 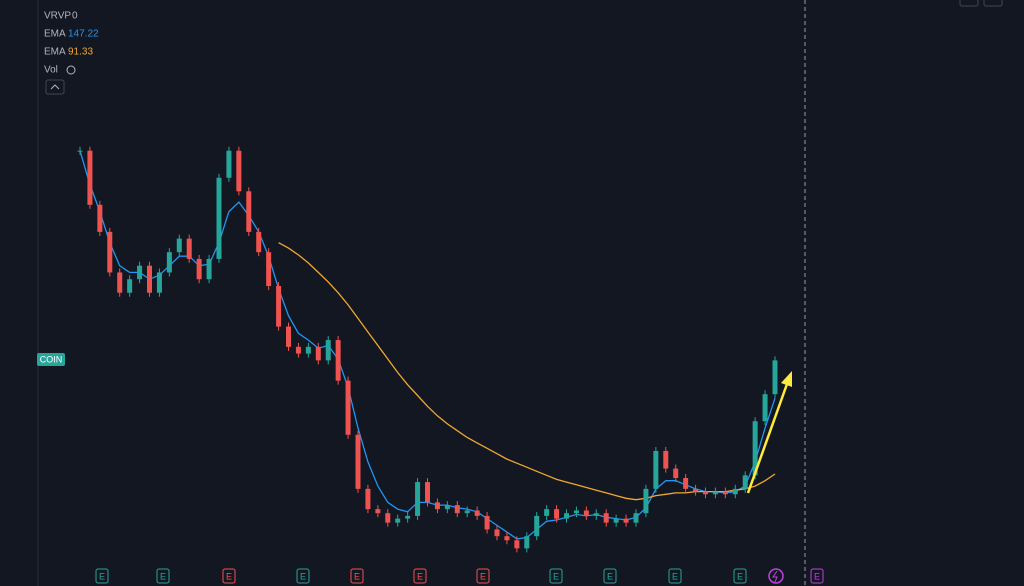 I want to click on legend-value: 0, so click(x=75, y=16).